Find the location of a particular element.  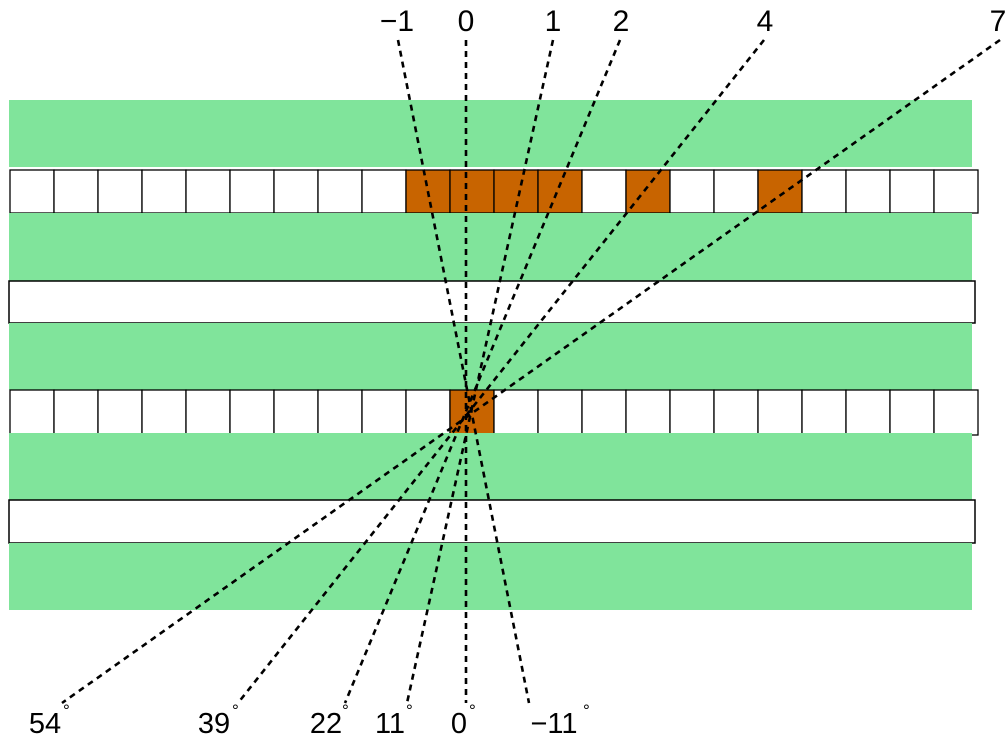

upper-cell-row-cell-10-highlighted is located at coordinates (472, 191).